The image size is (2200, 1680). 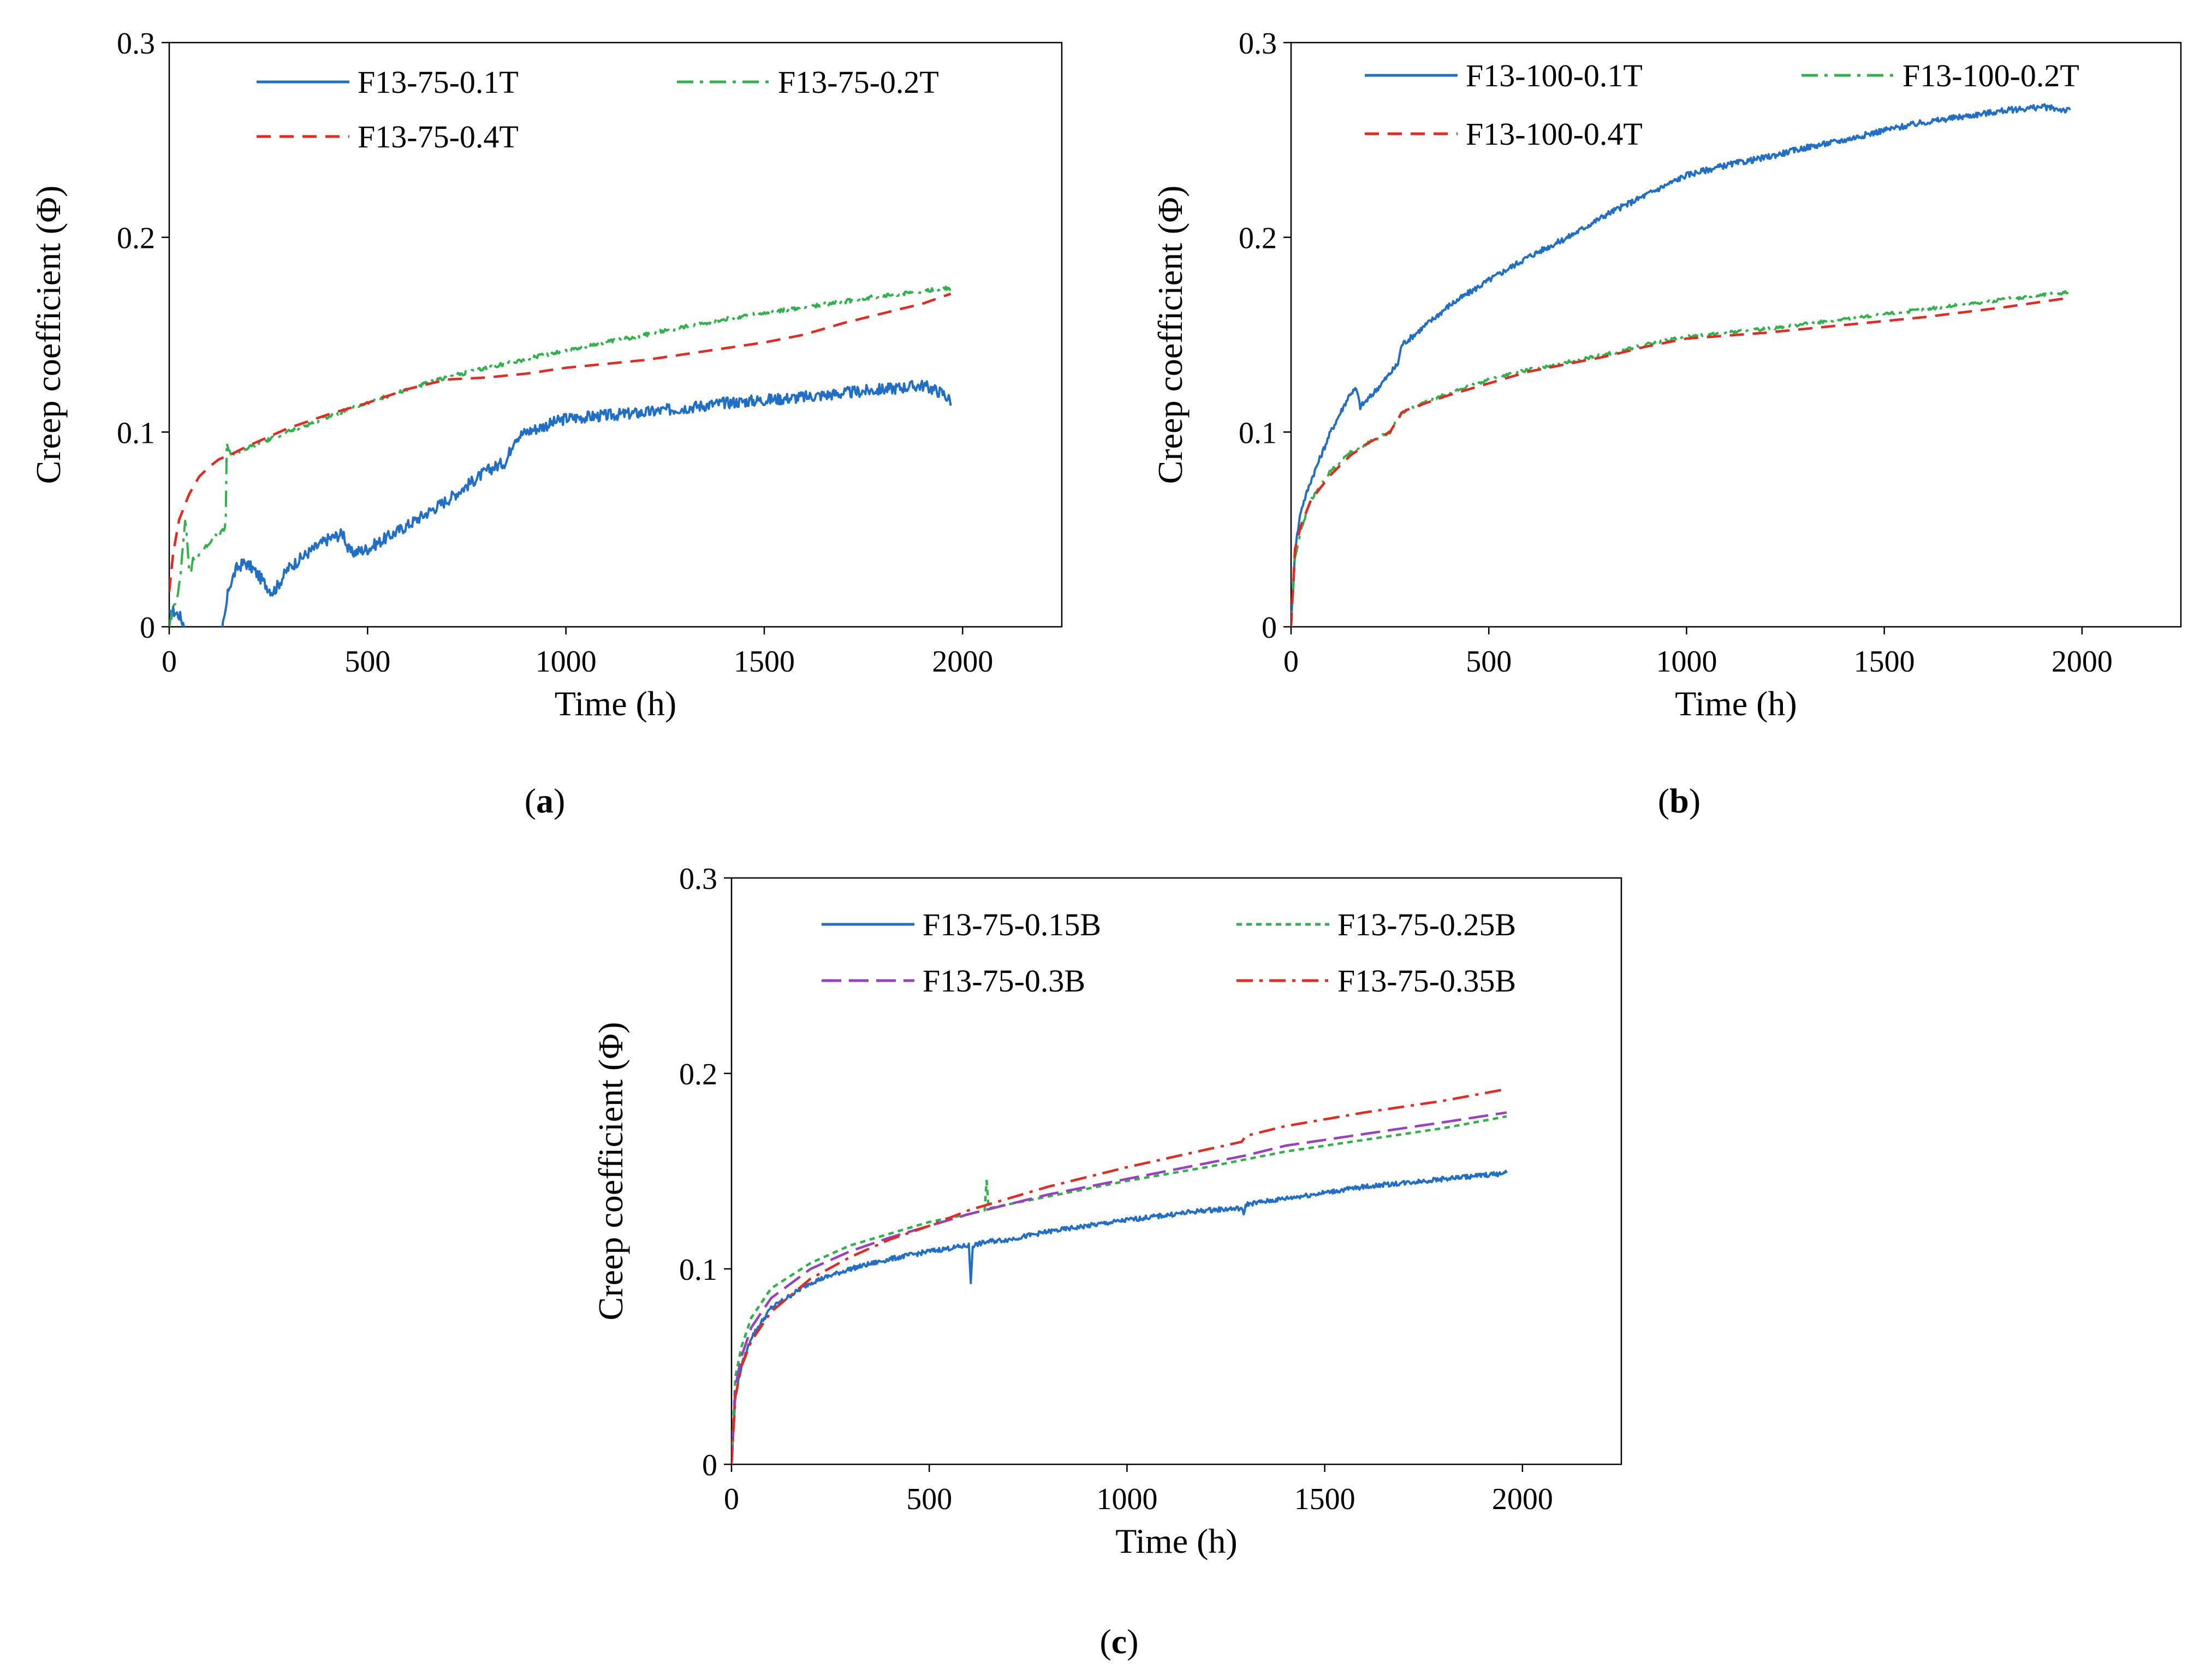 I want to click on legend-label: F13-75-0.2T, so click(x=859, y=82).